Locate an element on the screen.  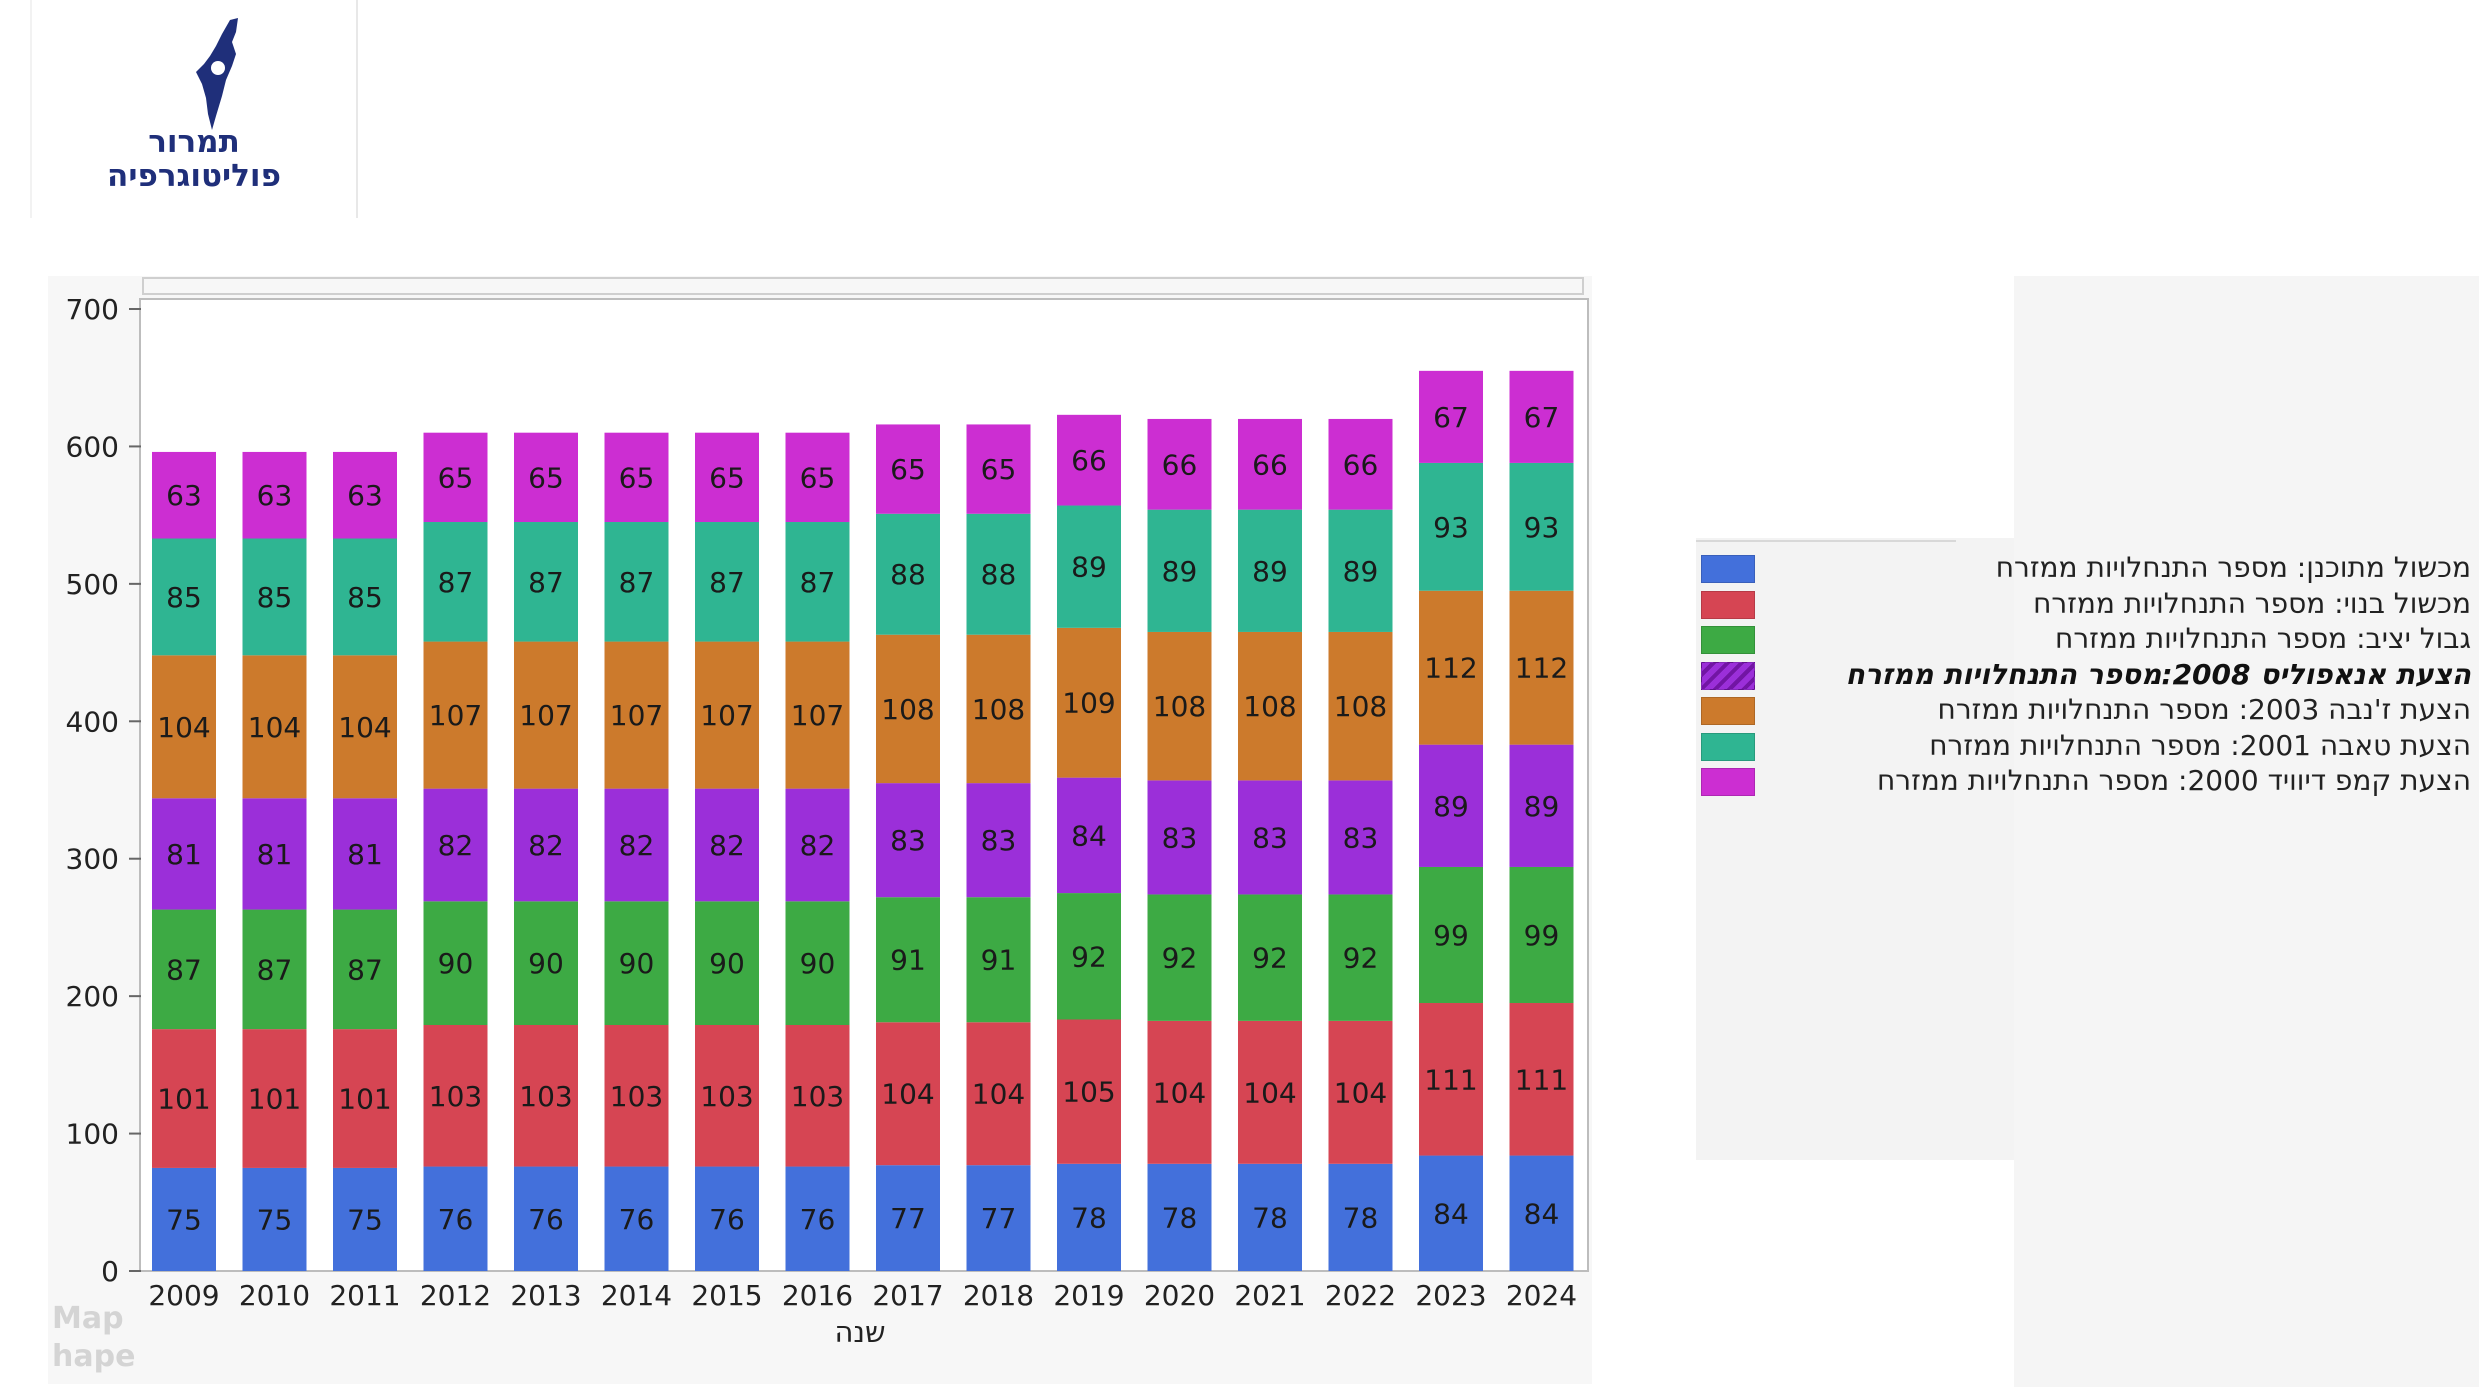
x-tick-label: 2009 is located at coordinates (183, 1295).